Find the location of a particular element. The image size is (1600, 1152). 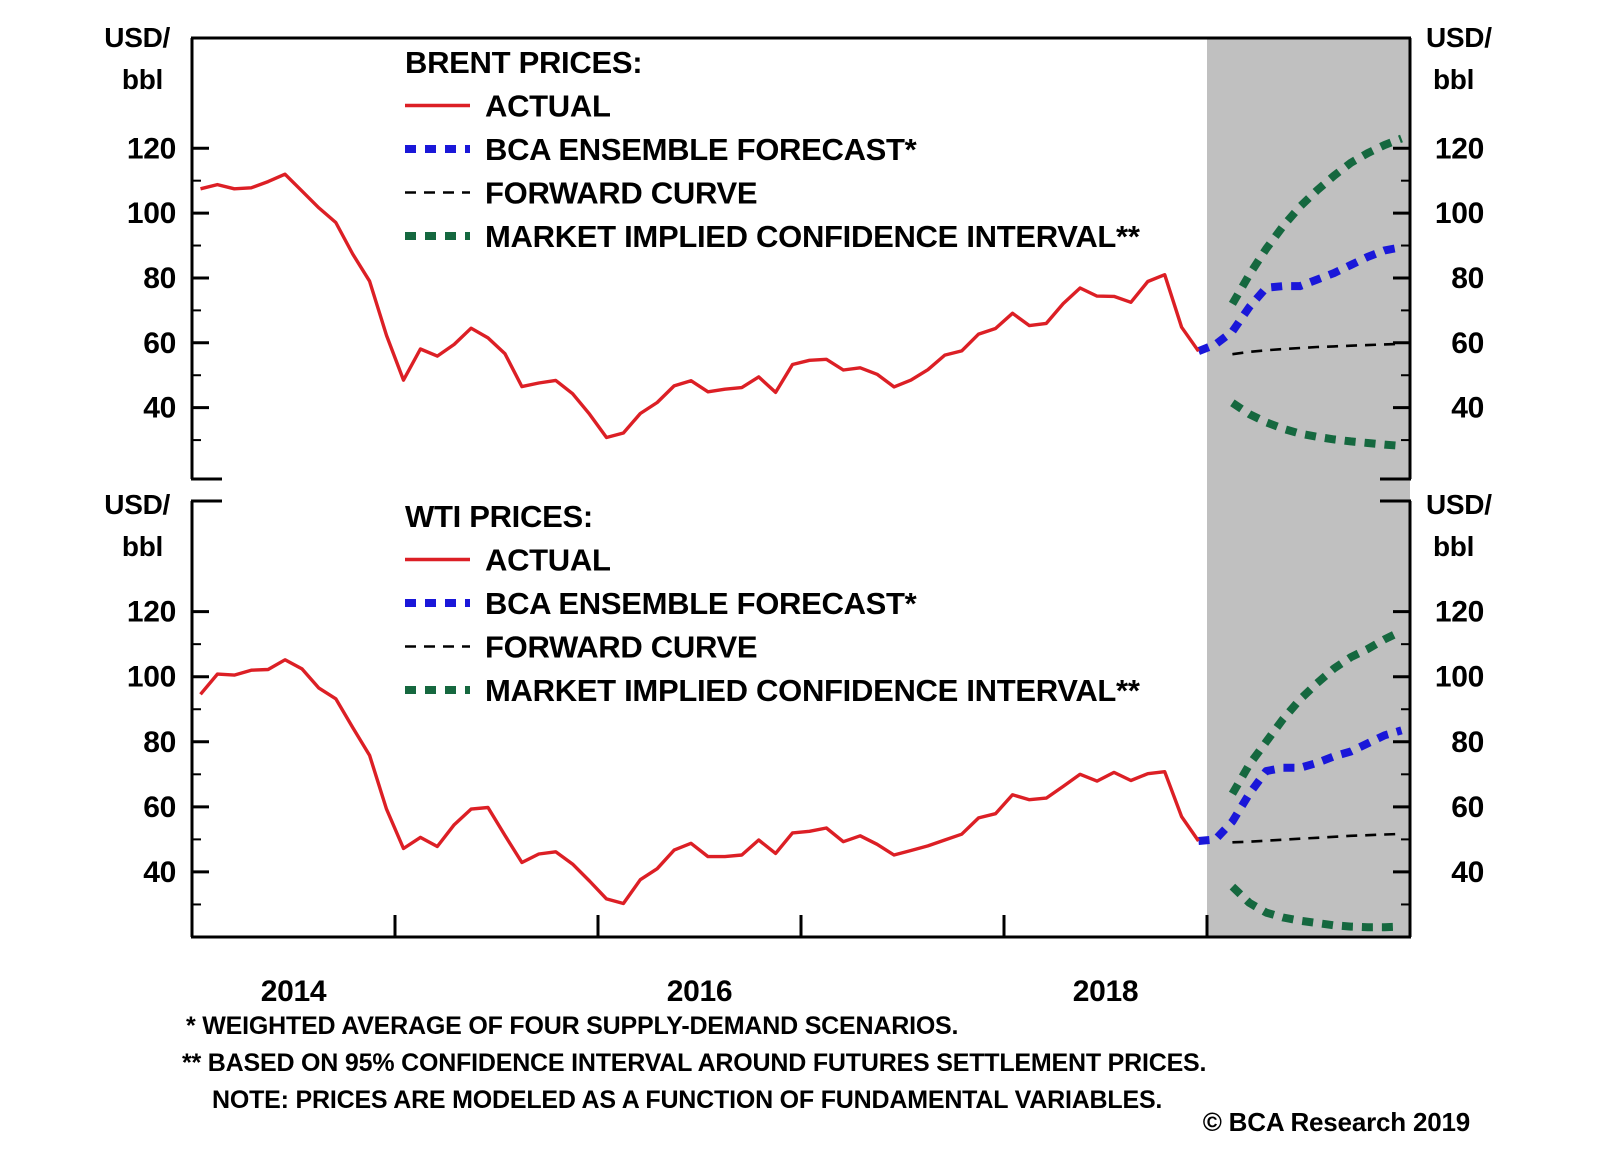

wti-actual-line is located at coordinates (699, 782).